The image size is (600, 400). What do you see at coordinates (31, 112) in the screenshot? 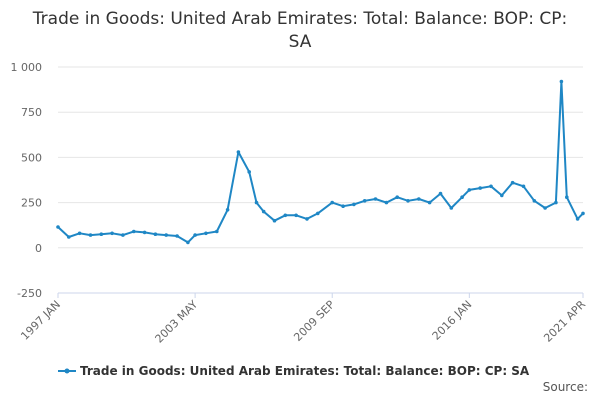
I see `y-tick-label: 750` at bounding box center [31, 112].